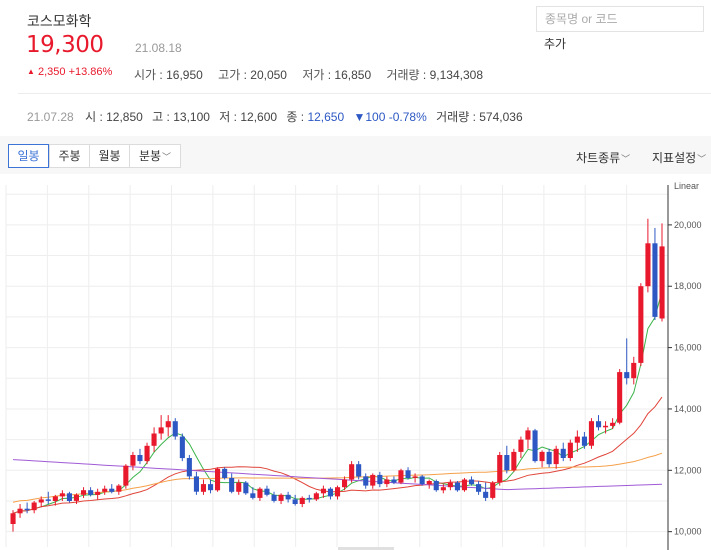  What do you see at coordinates (150, 156) in the screenshot?
I see `period-minute-label: 분봉` at bounding box center [150, 156].